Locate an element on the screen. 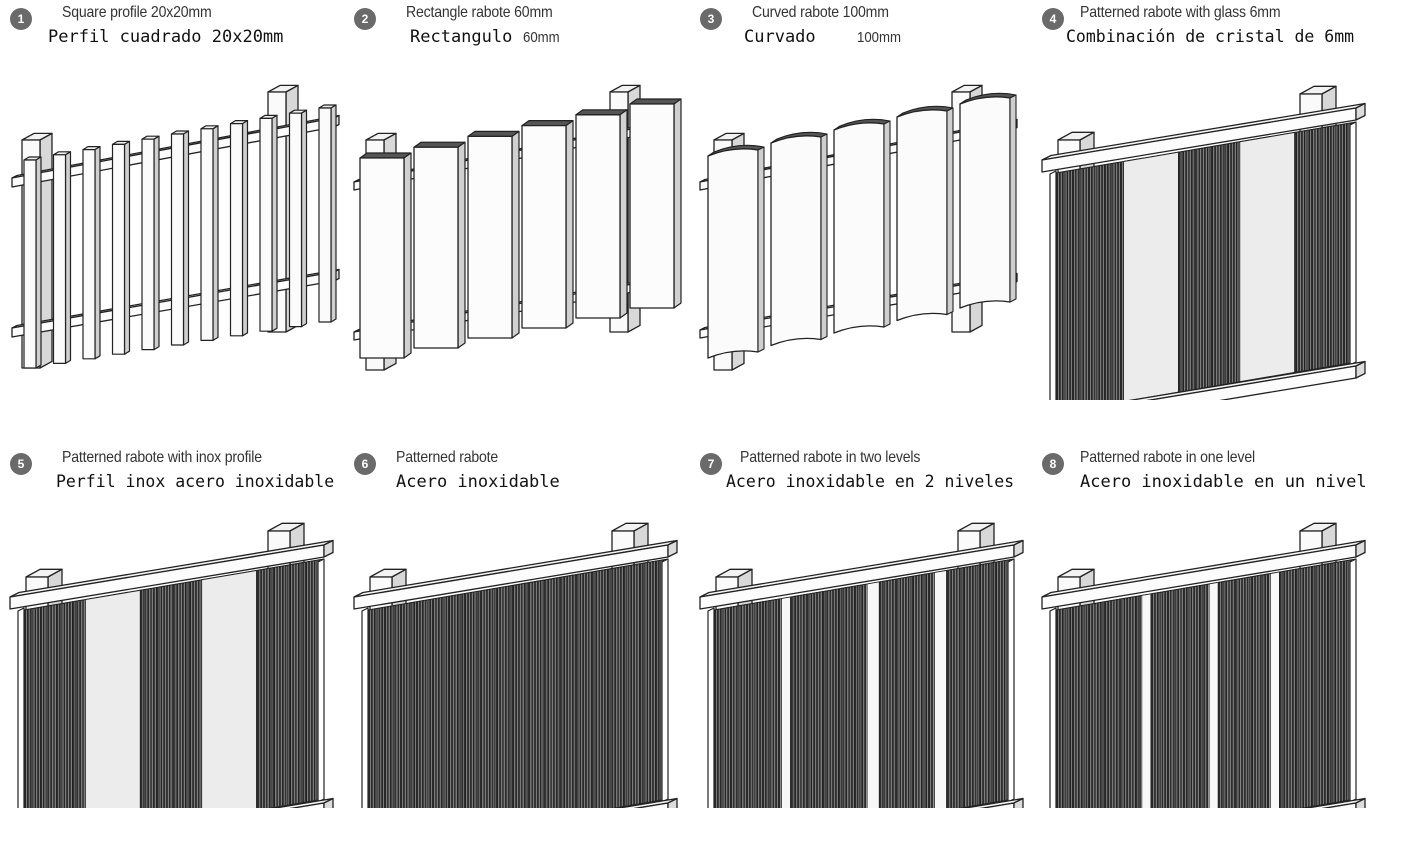 This screenshot has height=845, width=1412. title-spanish: Acero inoxidable en un nivel is located at coordinates (1223, 482).